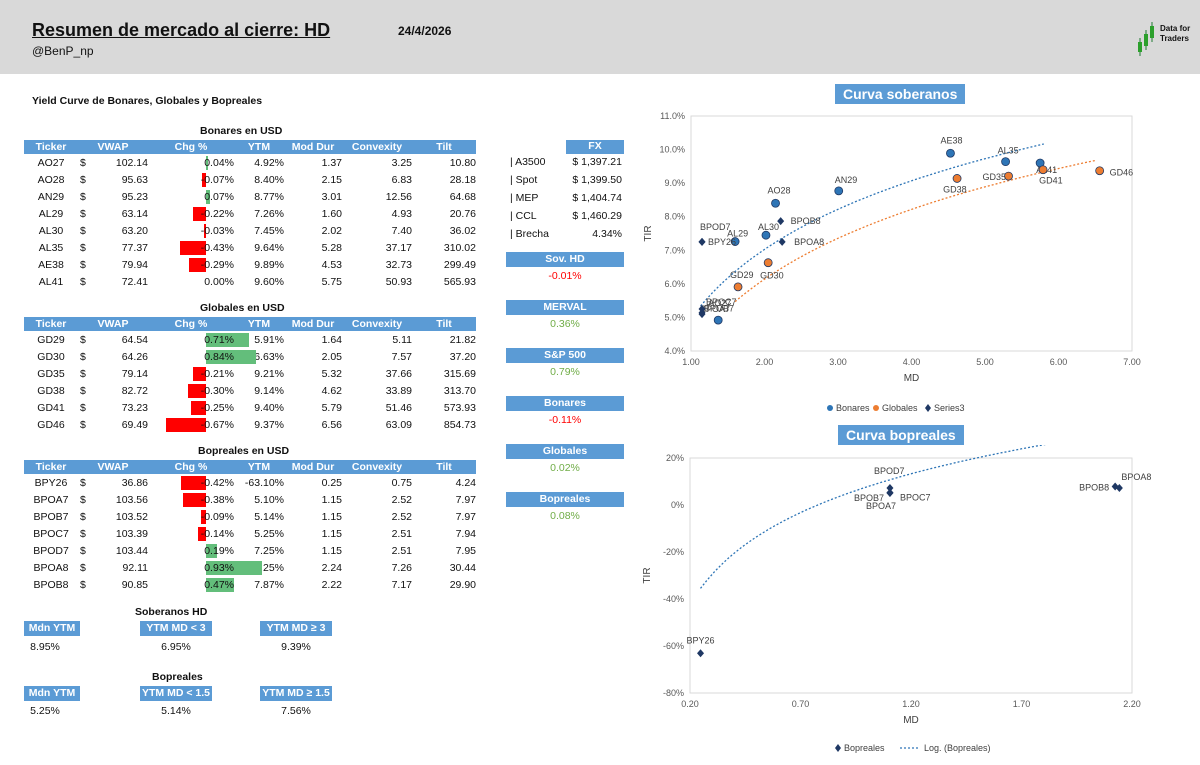 This screenshot has height=765, width=1200. Describe the element at coordinates (398, 196) in the screenshot. I see `convexity-cell: 12.56` at that location.